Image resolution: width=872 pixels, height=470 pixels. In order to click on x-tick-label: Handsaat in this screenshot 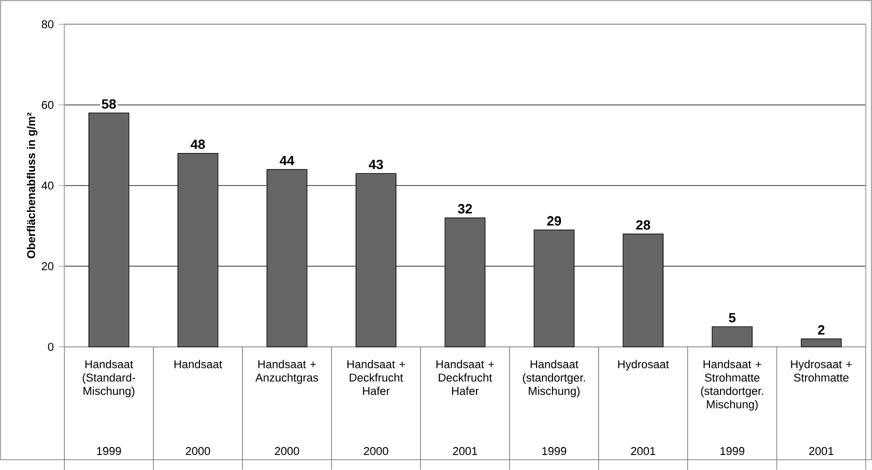, I will do `click(198, 364)`.